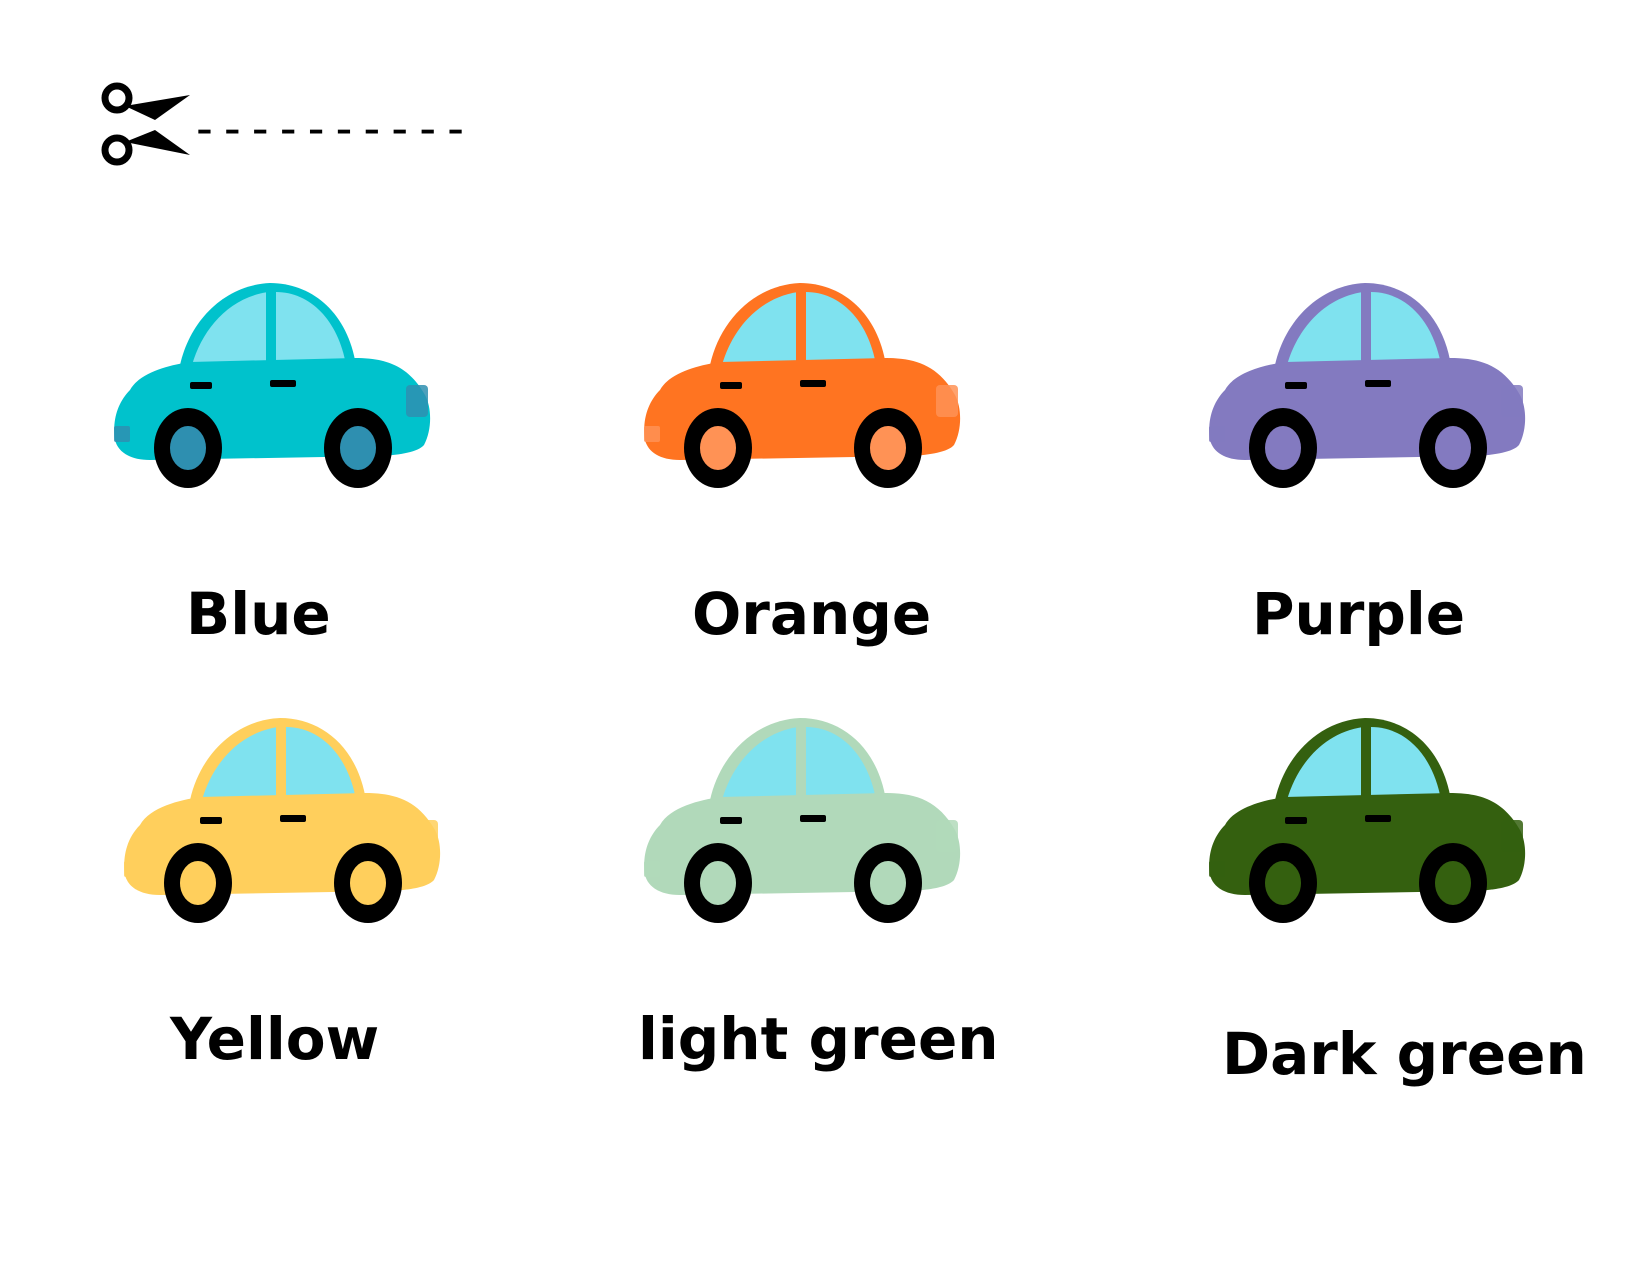  I want to click on cut-guide: ----------, so click(282, 125).